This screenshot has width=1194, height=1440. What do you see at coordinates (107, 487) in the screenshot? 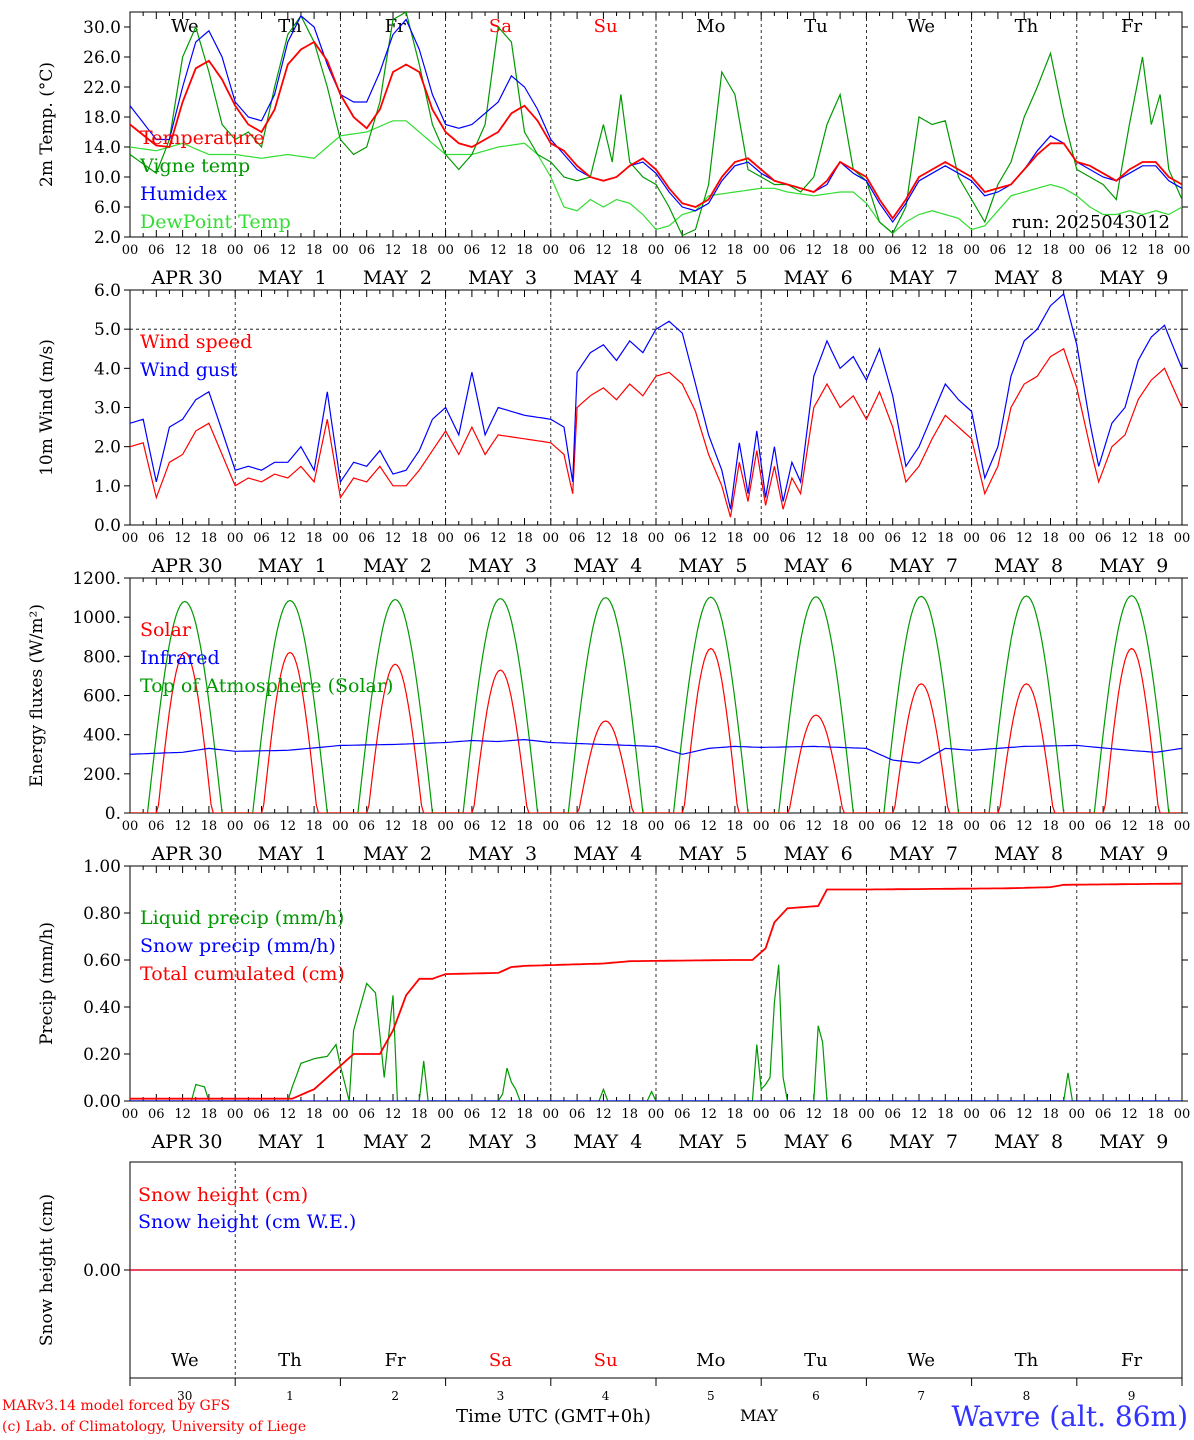
I see `y-tick-label: 1.0` at bounding box center [107, 487].